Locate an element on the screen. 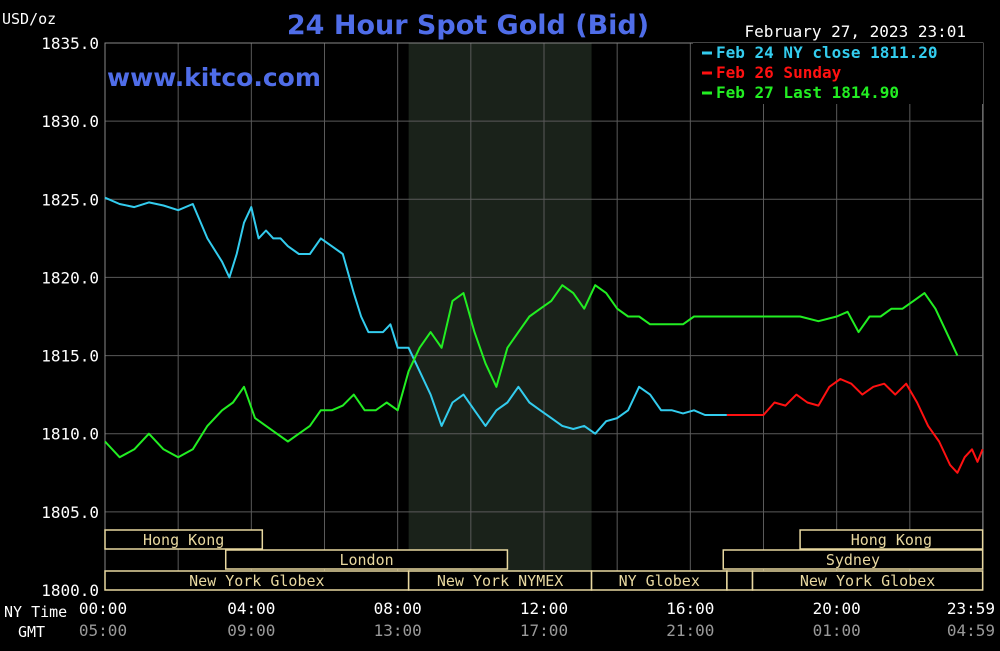 The height and width of the screenshot is (651, 1000). x-axis-label-ny: NY Time is located at coordinates (35, 612).